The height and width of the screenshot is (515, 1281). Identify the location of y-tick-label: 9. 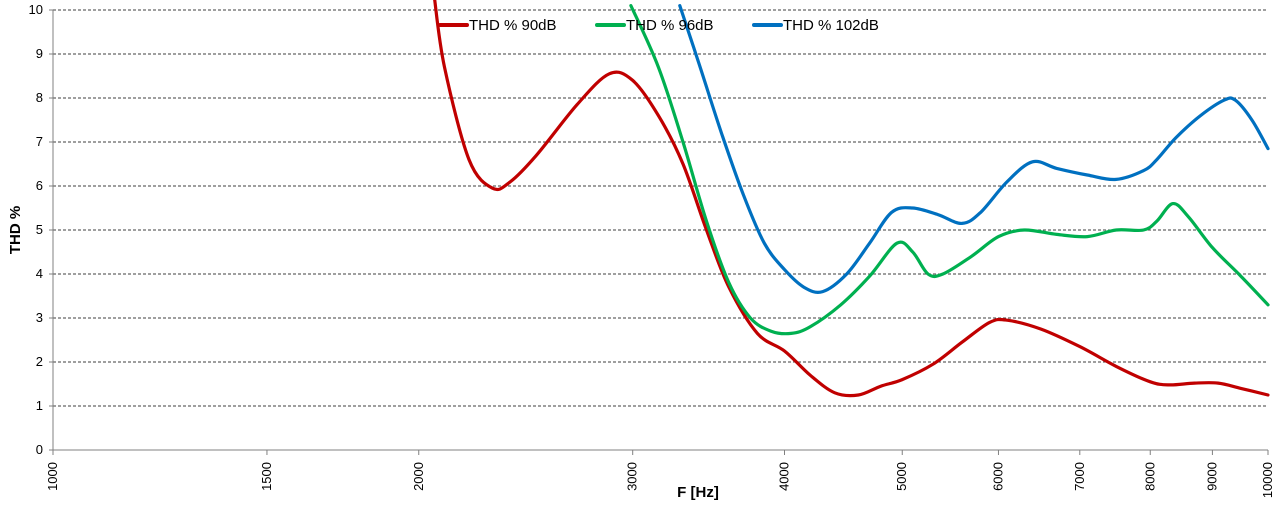
(39, 53).